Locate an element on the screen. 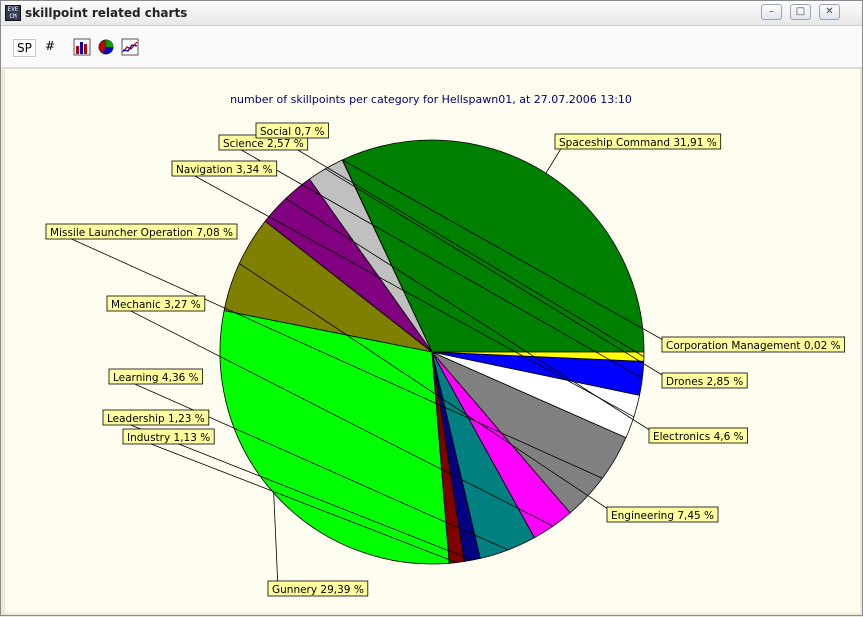  slice-label-text: Missile Launcher Operation 7,08 % is located at coordinates (141, 233).